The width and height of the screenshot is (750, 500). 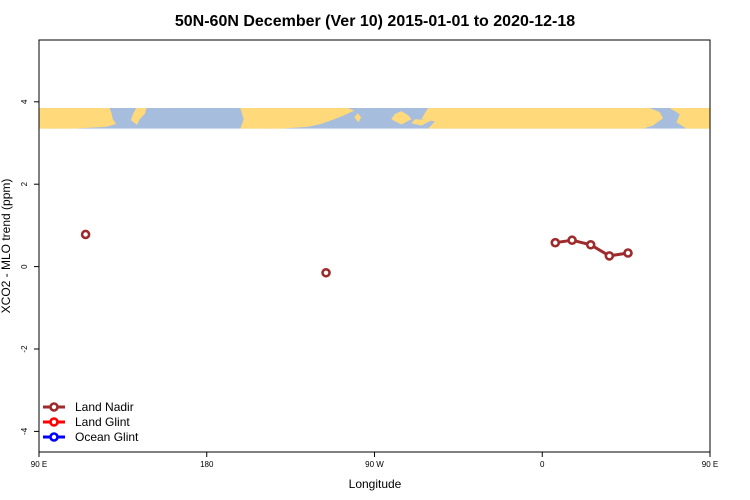 What do you see at coordinates (24, 101) in the screenshot?
I see `y-tick-label: 4` at bounding box center [24, 101].